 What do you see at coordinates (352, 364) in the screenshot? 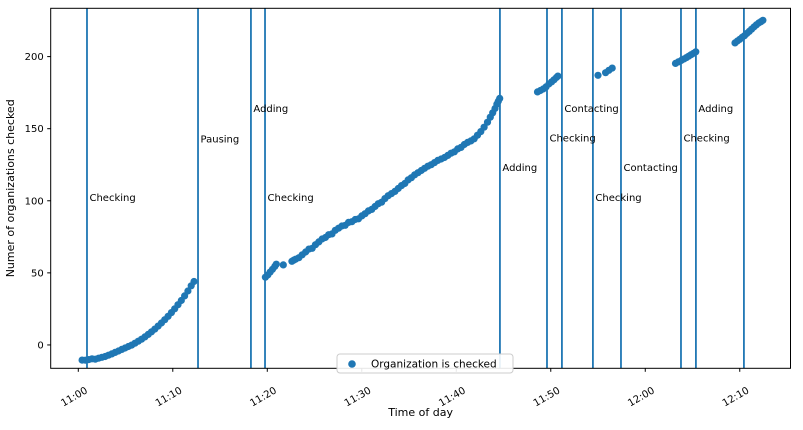
I see `legend-marker-icon` at bounding box center [352, 364].